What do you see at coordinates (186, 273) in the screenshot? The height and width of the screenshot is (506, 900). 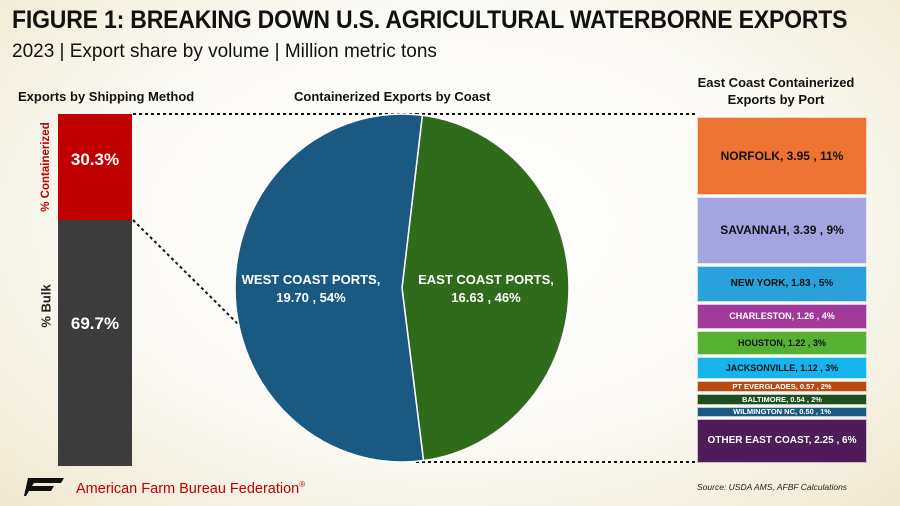 I see `connector-line-bottom-left` at bounding box center [186, 273].